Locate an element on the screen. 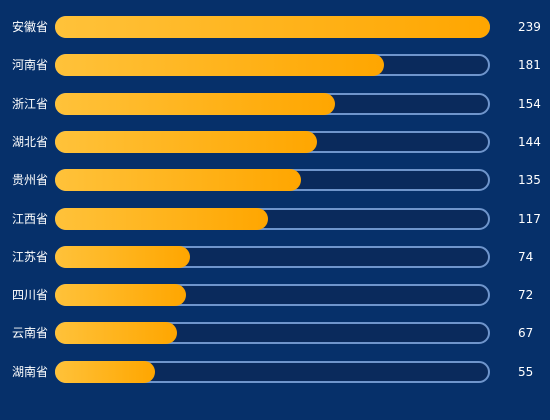 This screenshot has height=420, width=550. value-label: 239 is located at coordinates (529, 27).